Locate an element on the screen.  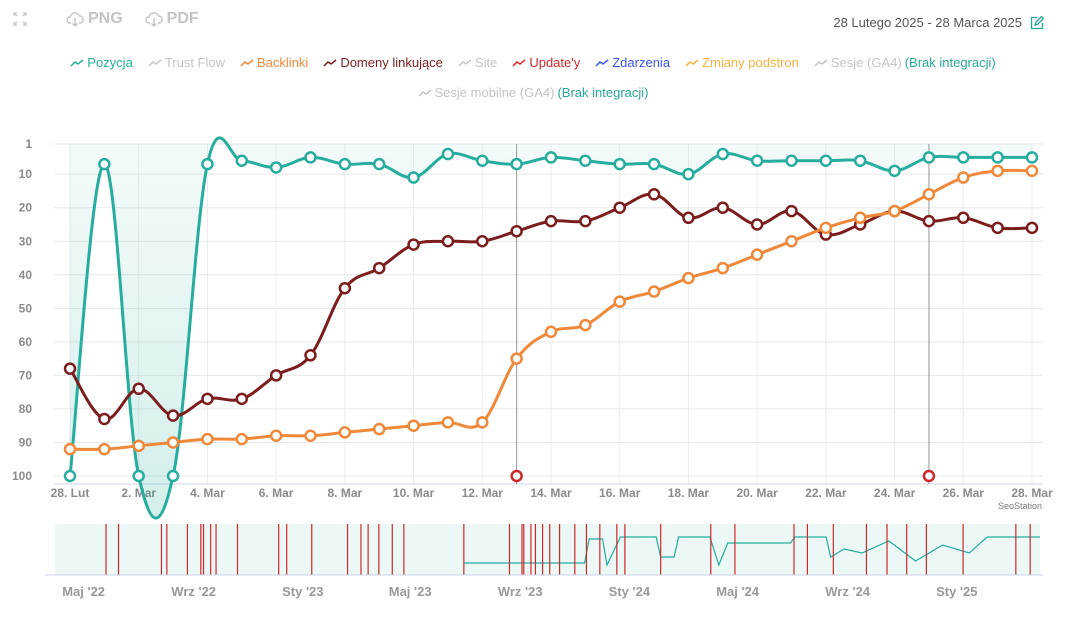
y-tick-label: 60 is located at coordinates (26, 342).